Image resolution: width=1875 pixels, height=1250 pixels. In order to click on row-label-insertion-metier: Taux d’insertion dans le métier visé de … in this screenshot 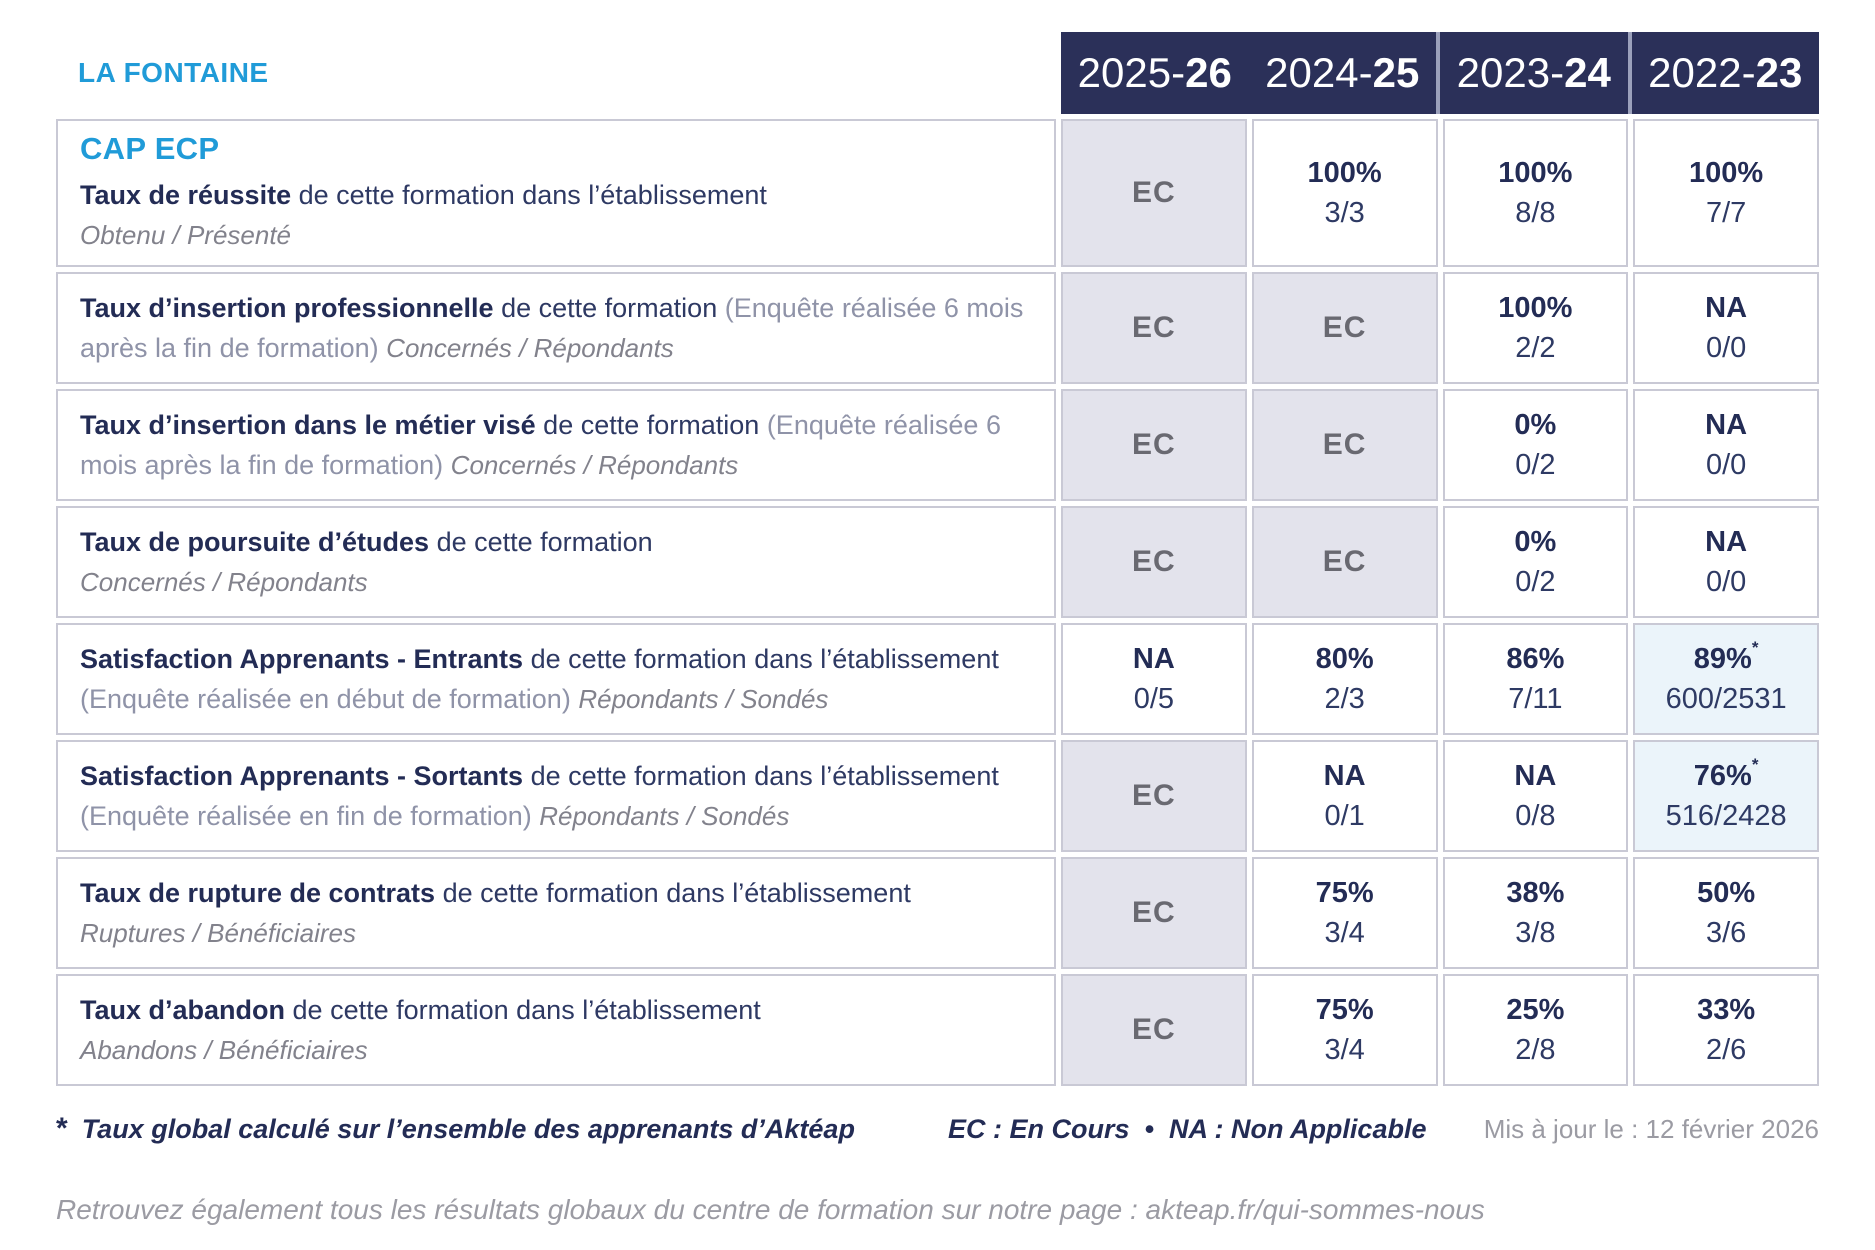, I will do `click(556, 445)`.